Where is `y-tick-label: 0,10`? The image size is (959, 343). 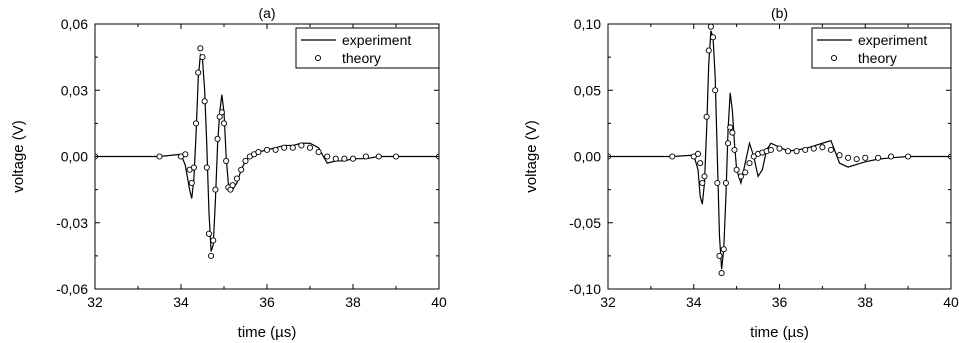 y-tick-label: 0,10 is located at coordinates (587, 24).